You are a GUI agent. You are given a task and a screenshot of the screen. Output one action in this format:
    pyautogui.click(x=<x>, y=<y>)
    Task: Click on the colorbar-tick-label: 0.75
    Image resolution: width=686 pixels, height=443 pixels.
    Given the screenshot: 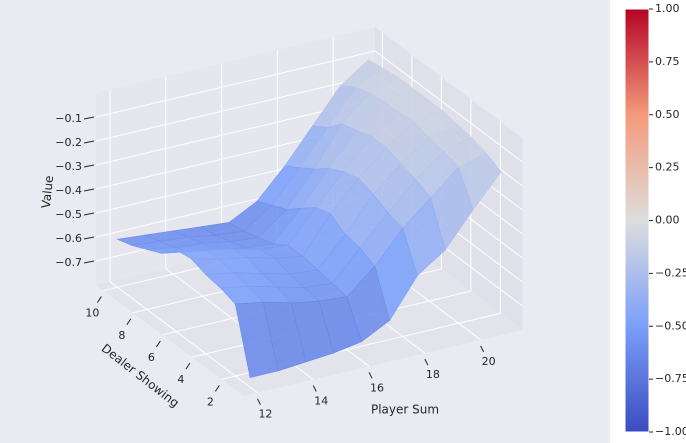 What is the action you would take?
    pyautogui.click(x=667, y=61)
    